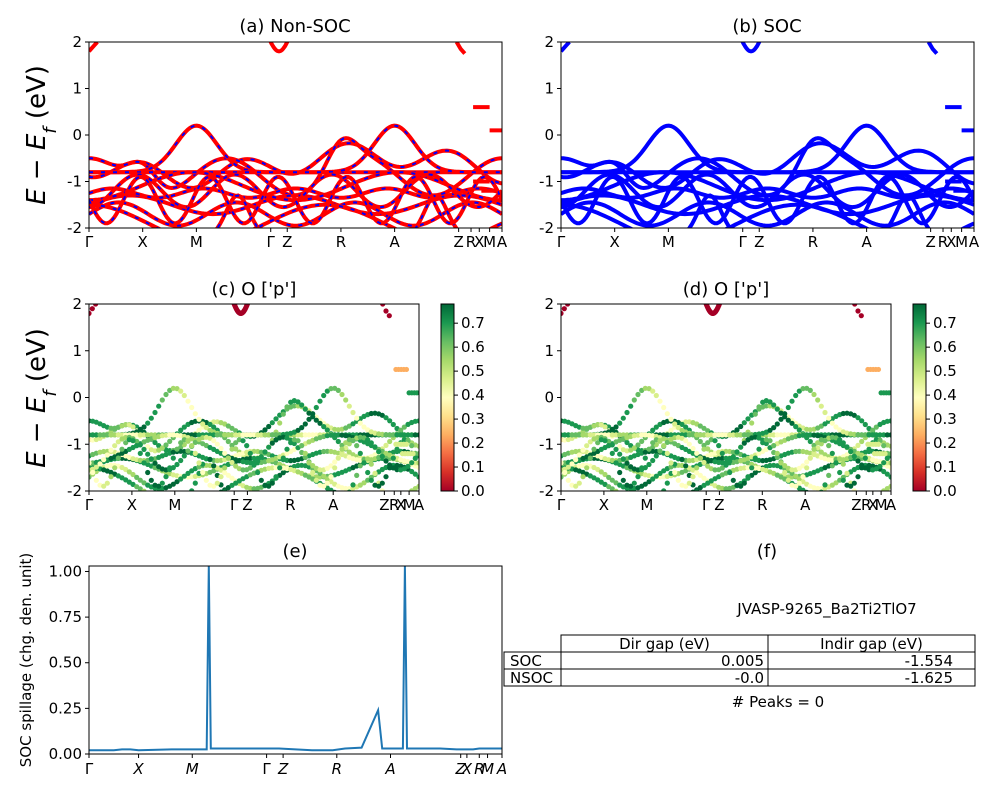 The image size is (1000, 800). What do you see at coordinates (856, 505) in the screenshot?
I see `panel-d-xtick-label: Z` at bounding box center [856, 505].